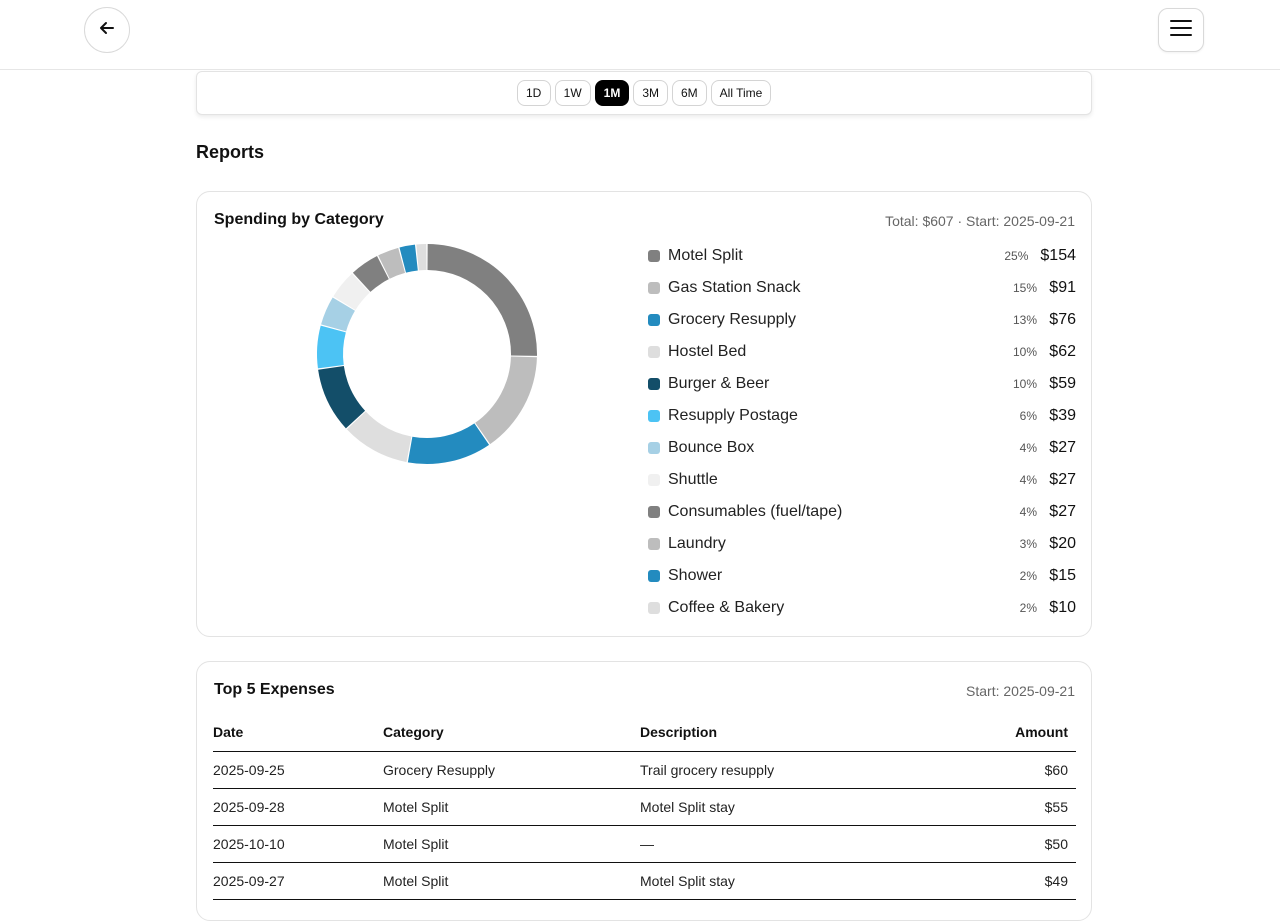 Image resolution: width=1280 pixels, height=921 pixels. Describe the element at coordinates (707, 351) in the screenshot. I see `legend-category-name: Hostel Bed` at that location.